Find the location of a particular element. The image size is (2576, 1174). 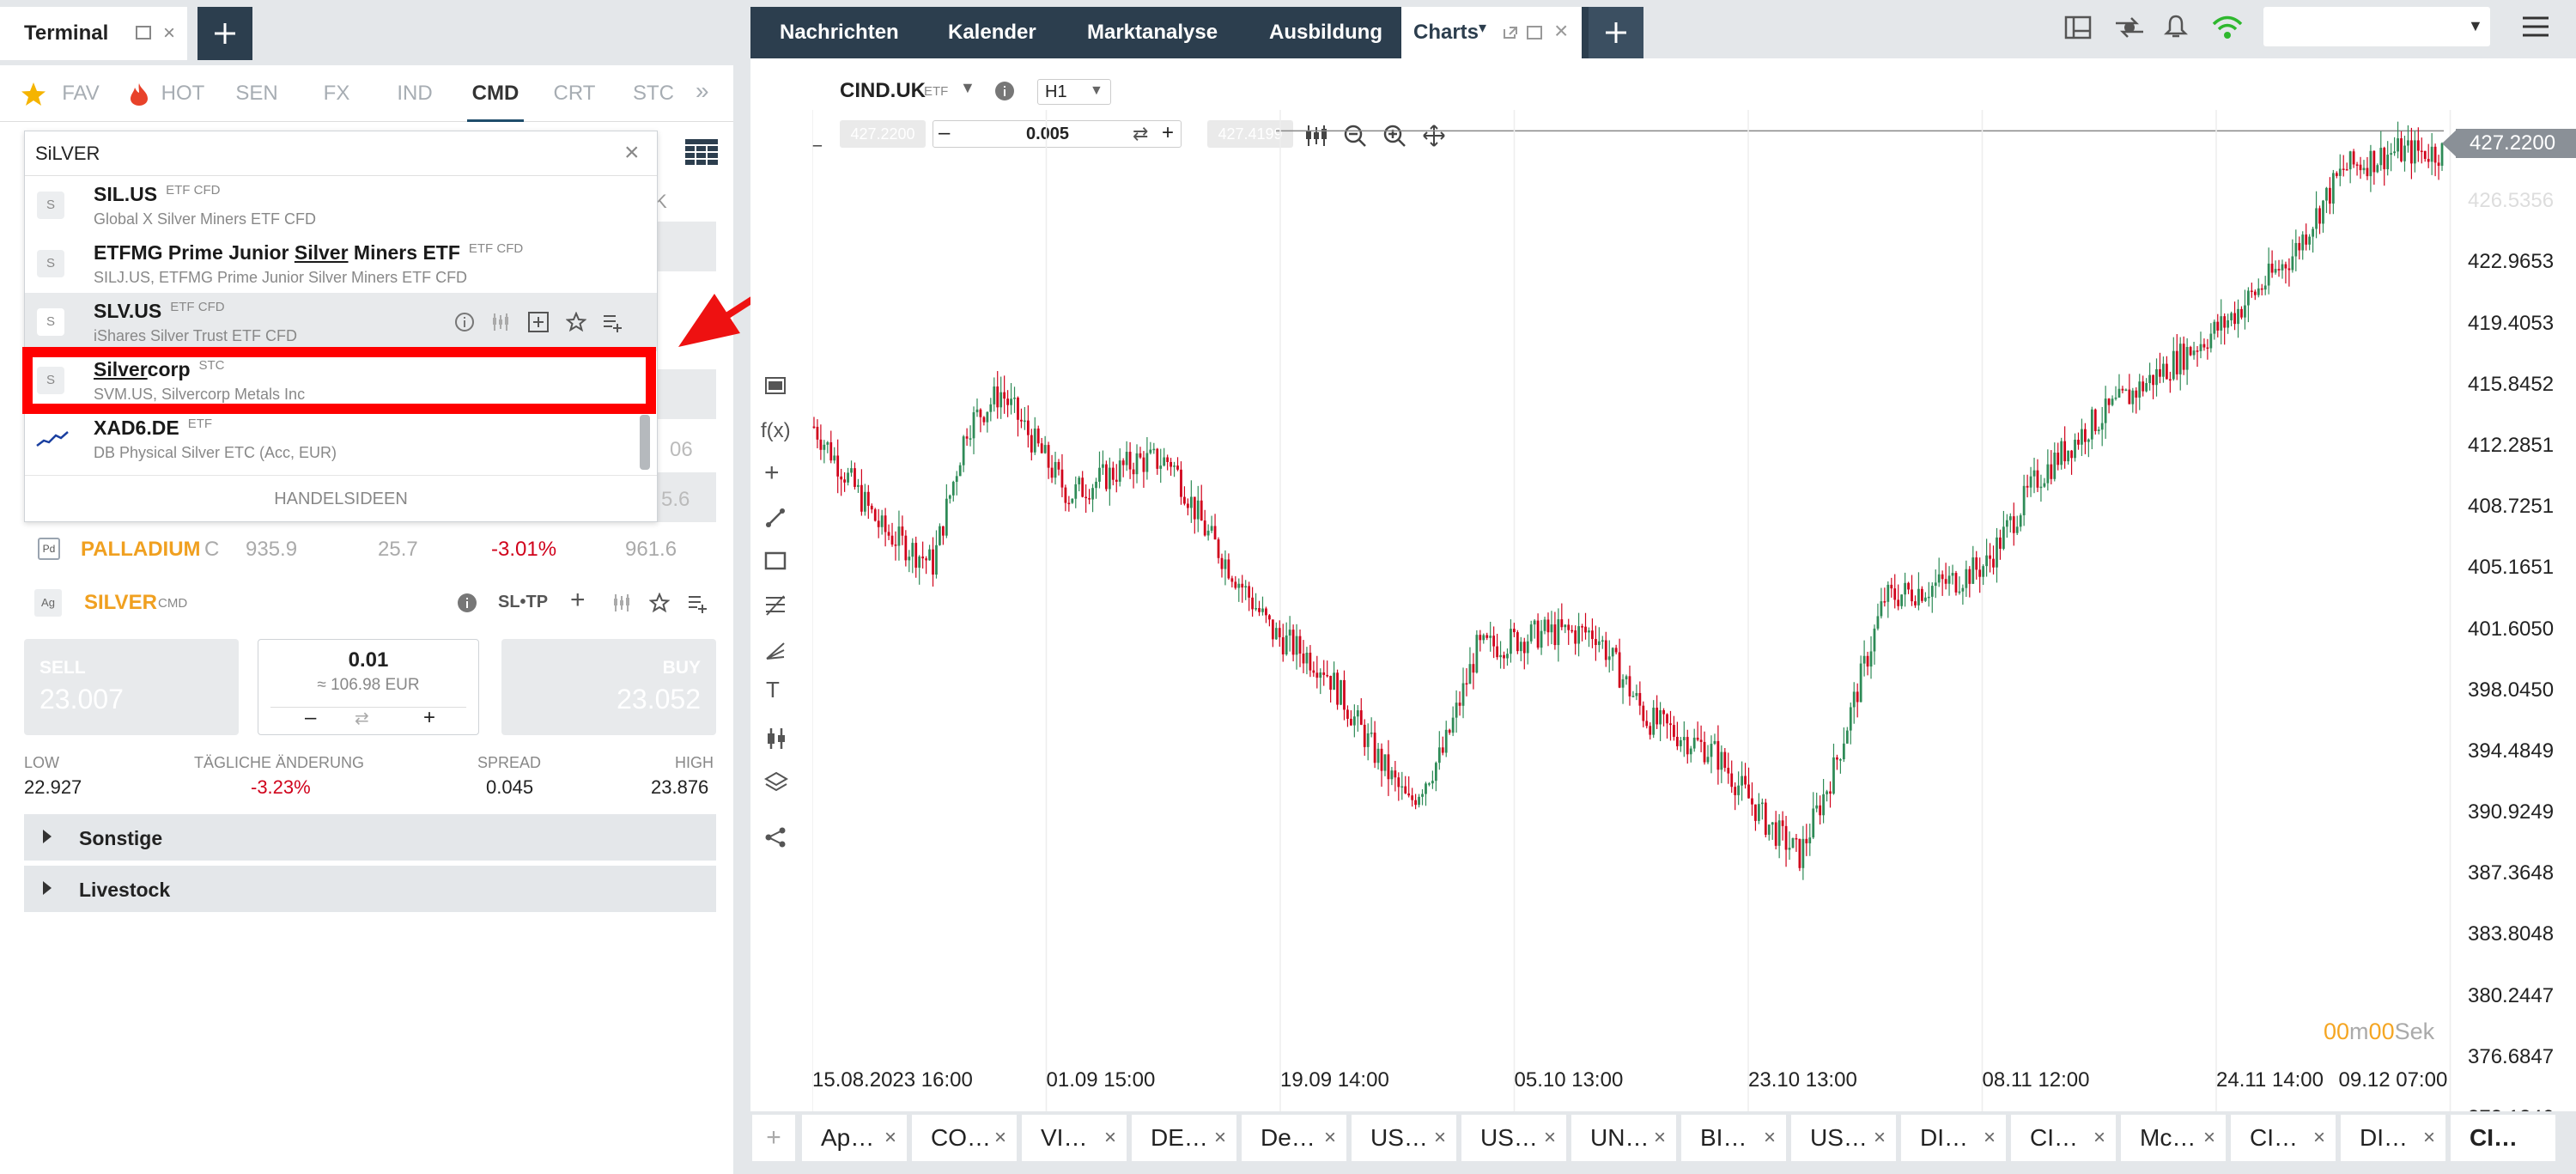

maximize-icon is located at coordinates (143, 33).